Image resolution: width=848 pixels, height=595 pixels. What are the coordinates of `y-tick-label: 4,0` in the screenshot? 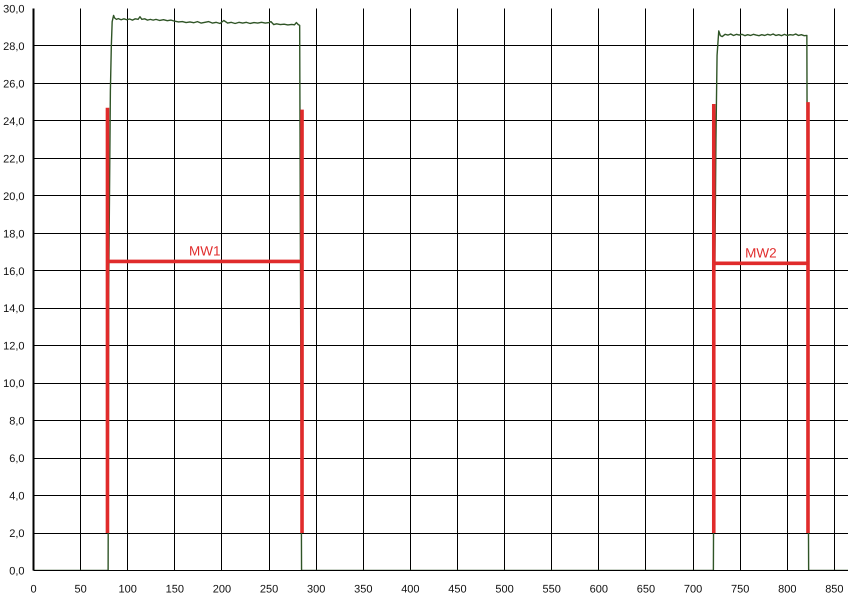 It's located at (17, 496).